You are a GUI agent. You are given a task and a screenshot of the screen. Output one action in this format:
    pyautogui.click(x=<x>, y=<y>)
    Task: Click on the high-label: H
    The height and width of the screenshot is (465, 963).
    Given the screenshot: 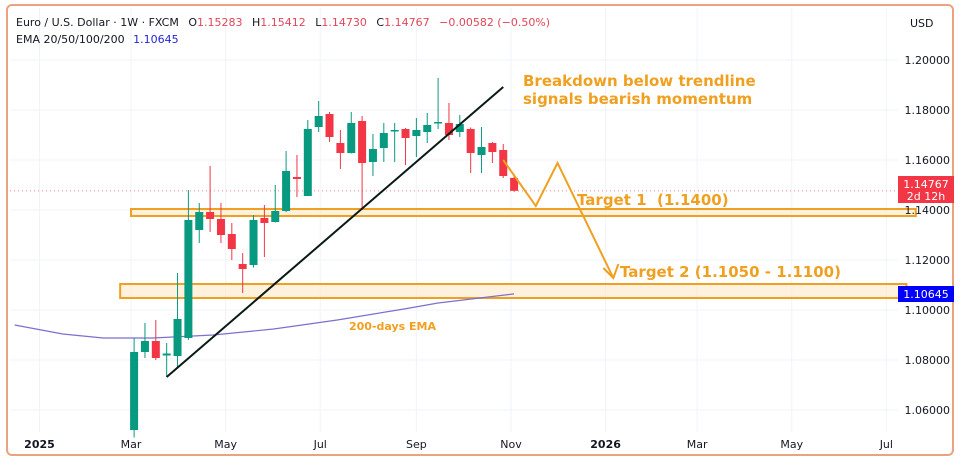 What is the action you would take?
    pyautogui.click(x=256, y=22)
    